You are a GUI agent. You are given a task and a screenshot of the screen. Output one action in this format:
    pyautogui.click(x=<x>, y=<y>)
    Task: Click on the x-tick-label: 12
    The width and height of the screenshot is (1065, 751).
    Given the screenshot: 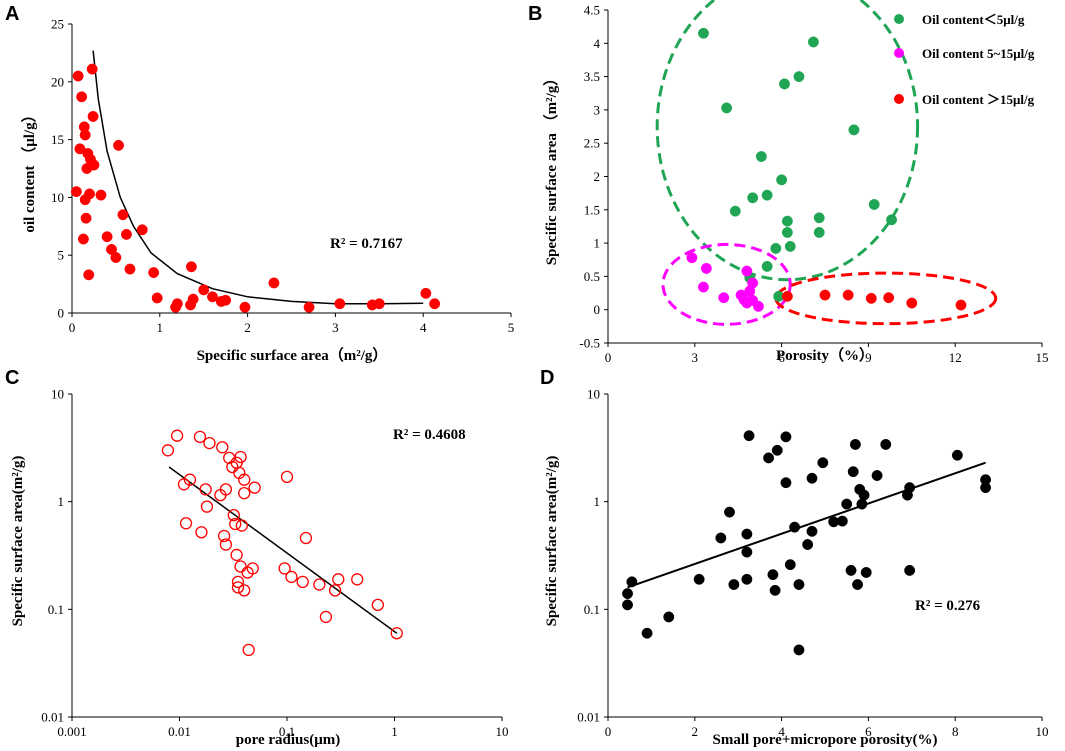 What is the action you would take?
    pyautogui.click(x=955, y=357)
    